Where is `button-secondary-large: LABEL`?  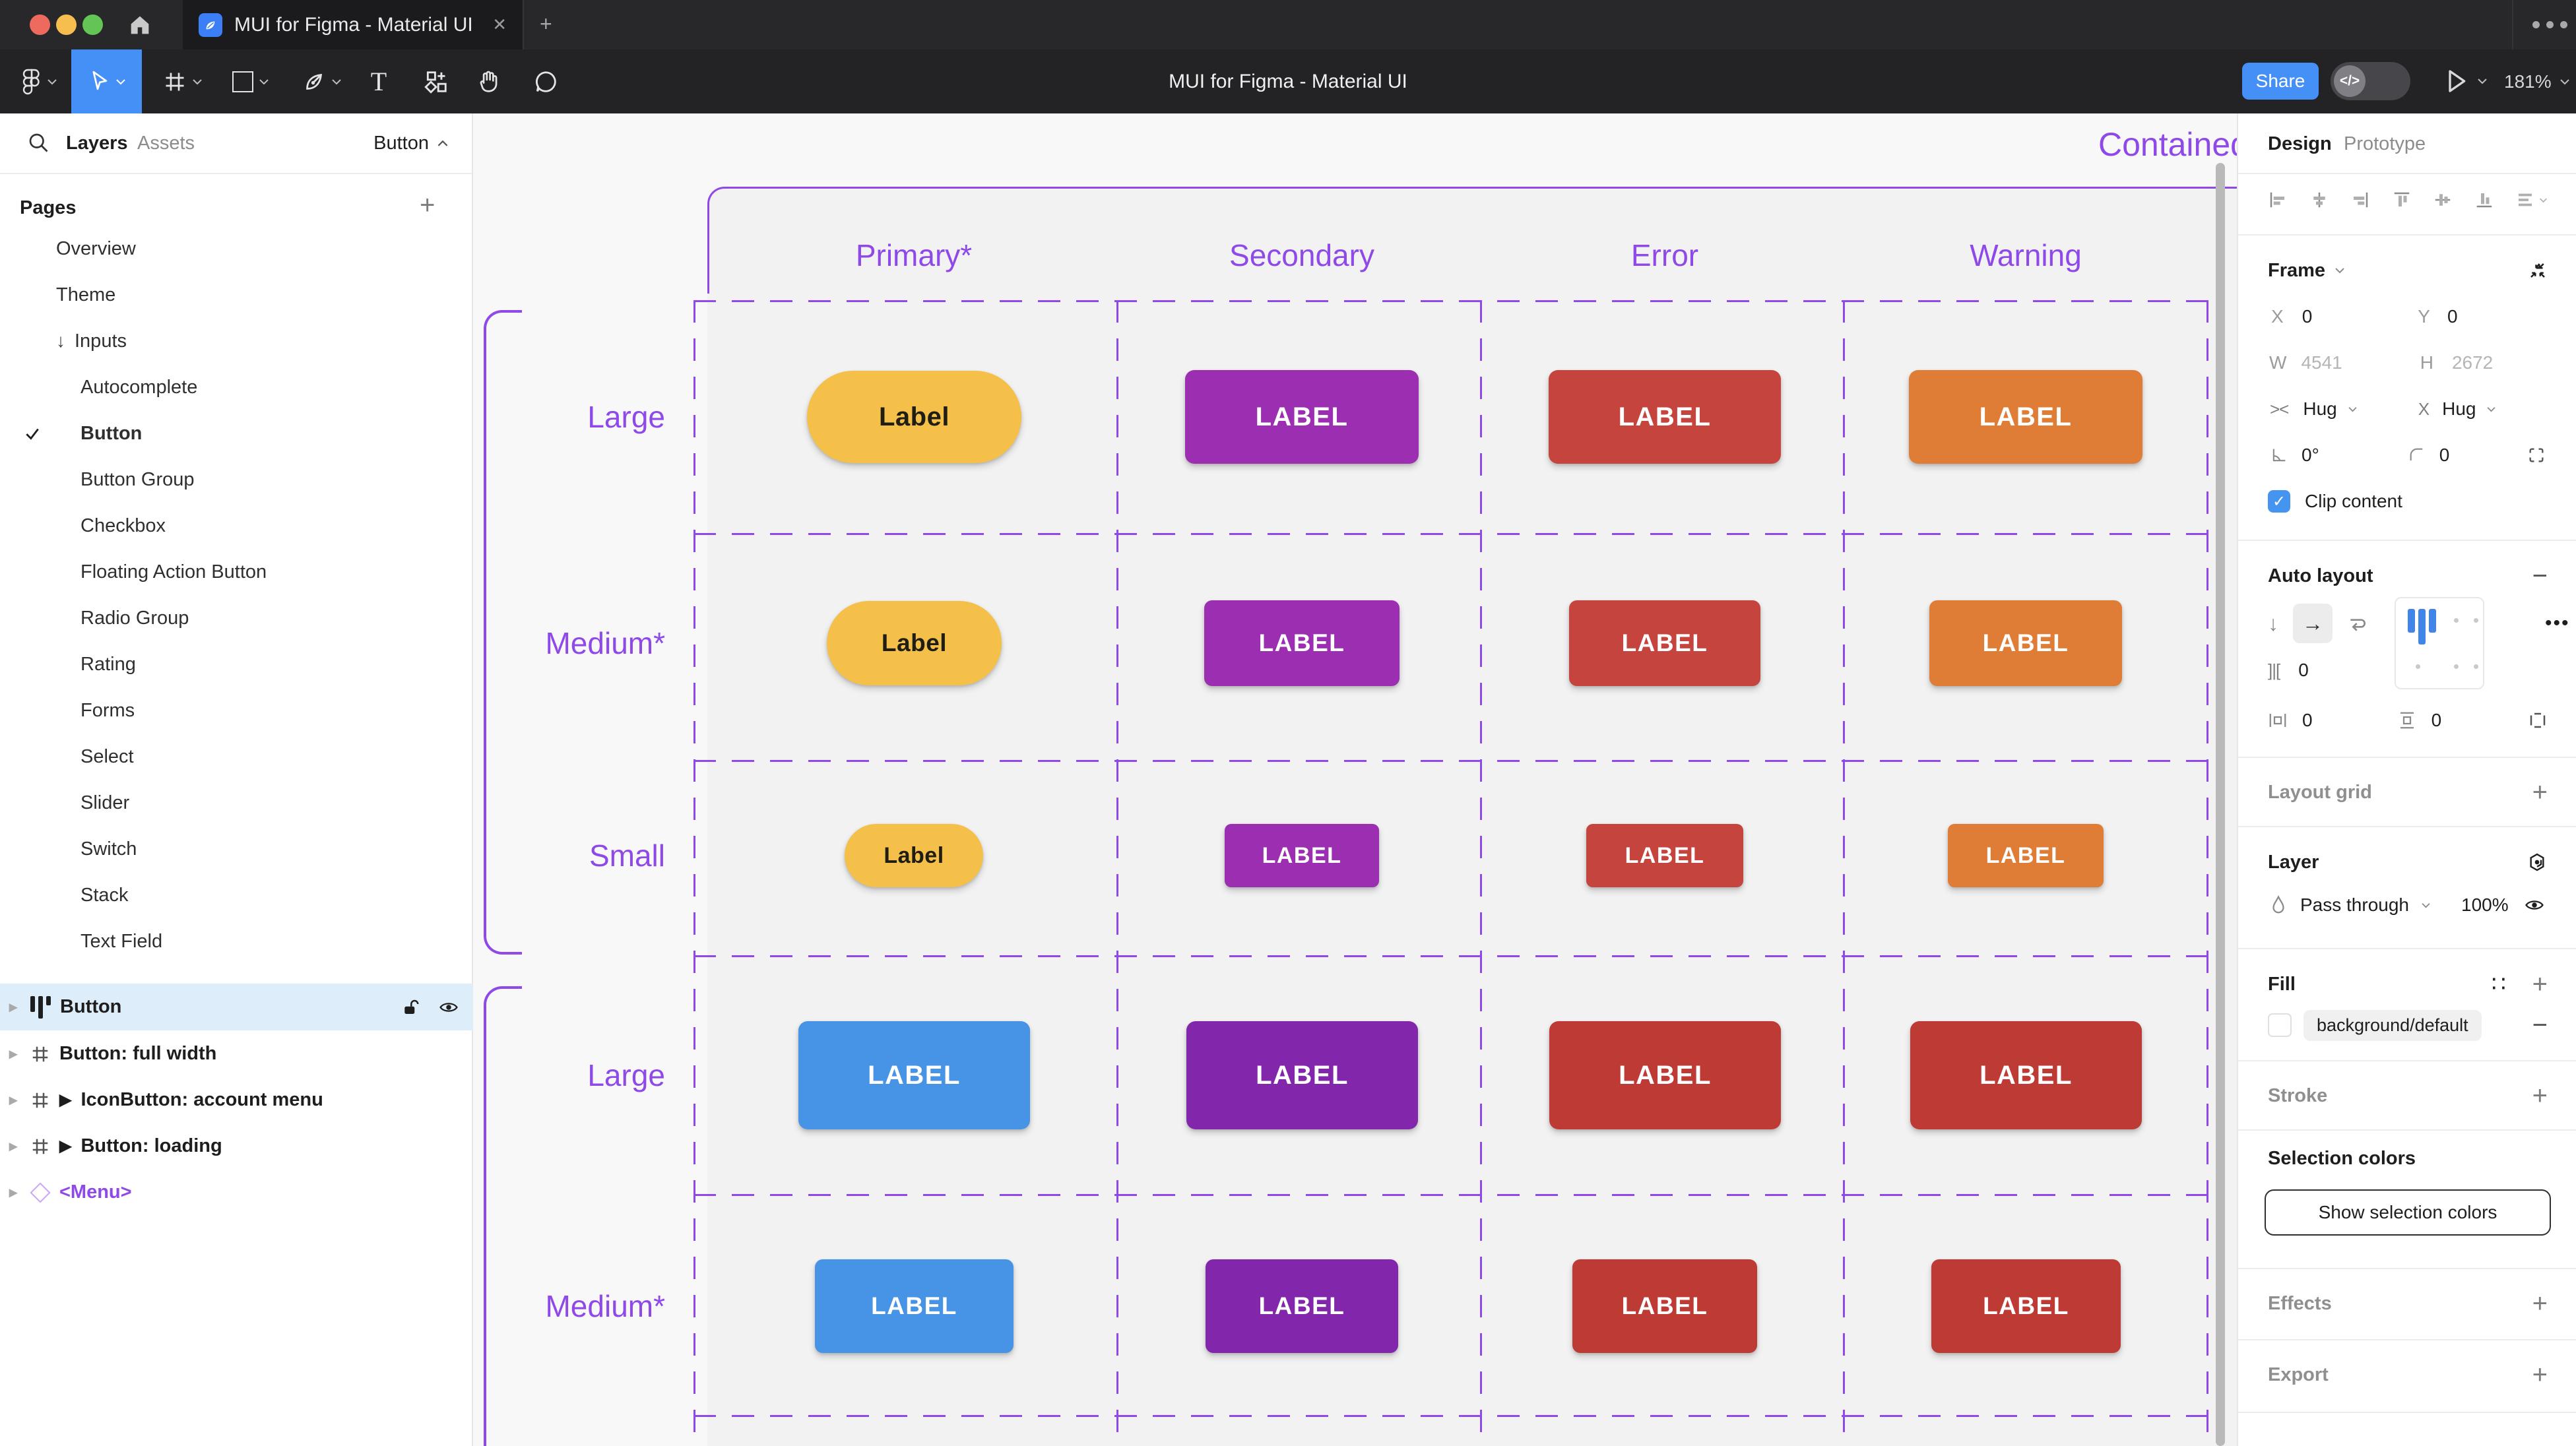 button-secondary-large: LABEL is located at coordinates (1302, 417).